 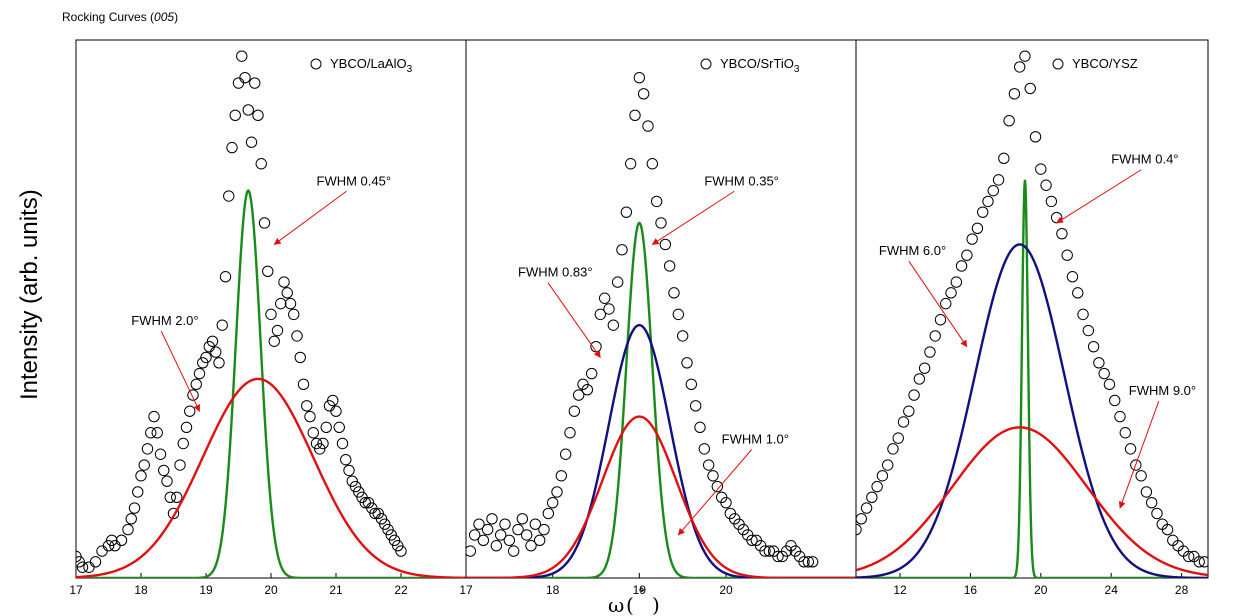 What do you see at coordinates (176, 17) in the screenshot?
I see `title-end: )` at bounding box center [176, 17].